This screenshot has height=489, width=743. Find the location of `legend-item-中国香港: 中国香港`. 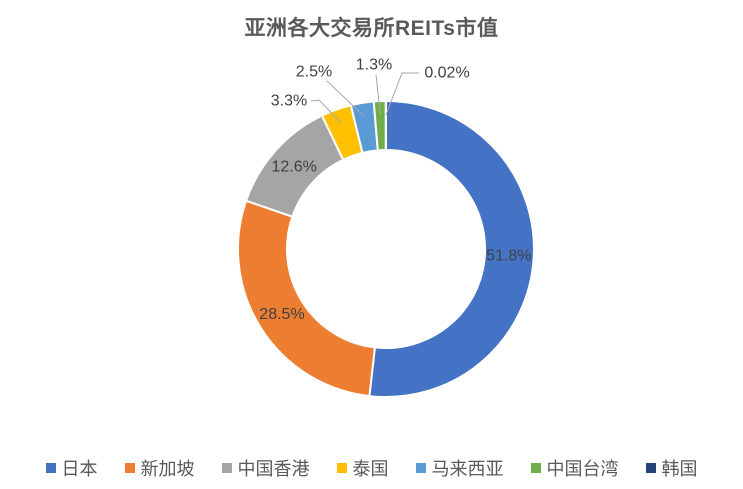

legend-item-中国香港: 中国香港 is located at coordinates (265, 468).